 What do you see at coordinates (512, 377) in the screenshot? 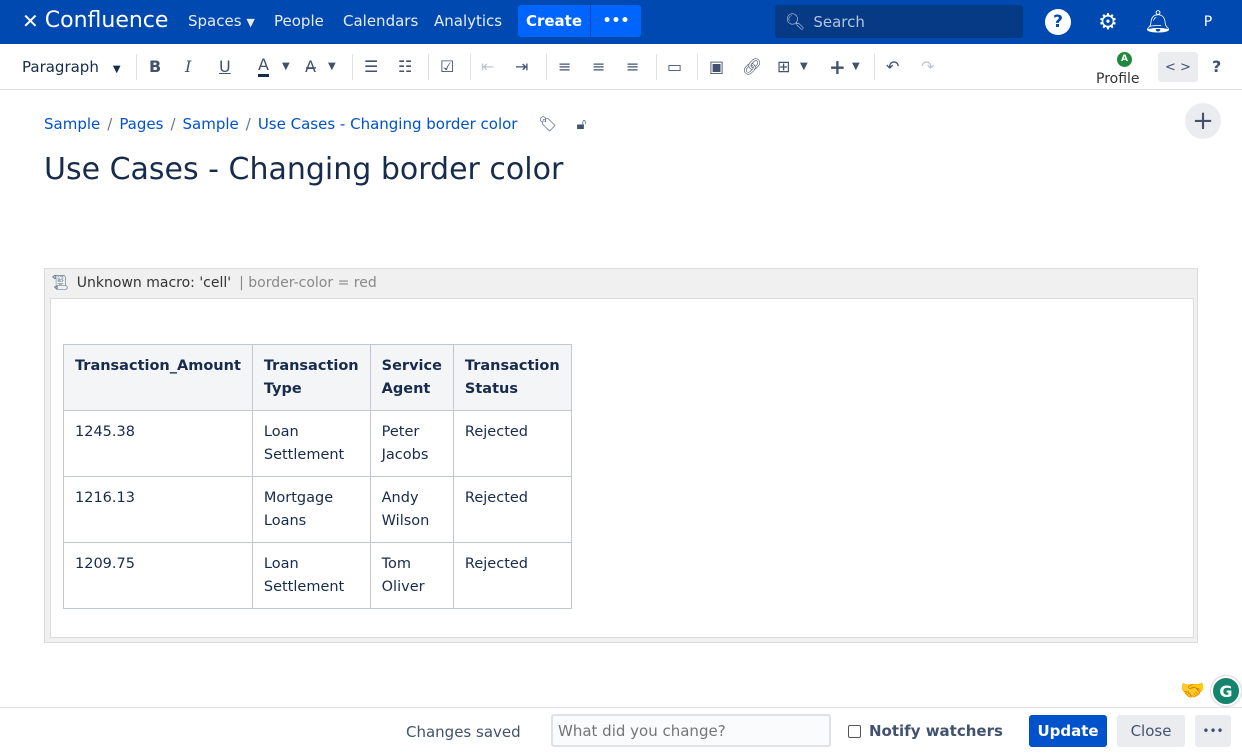
I see `column-header: Transaction Status` at bounding box center [512, 377].